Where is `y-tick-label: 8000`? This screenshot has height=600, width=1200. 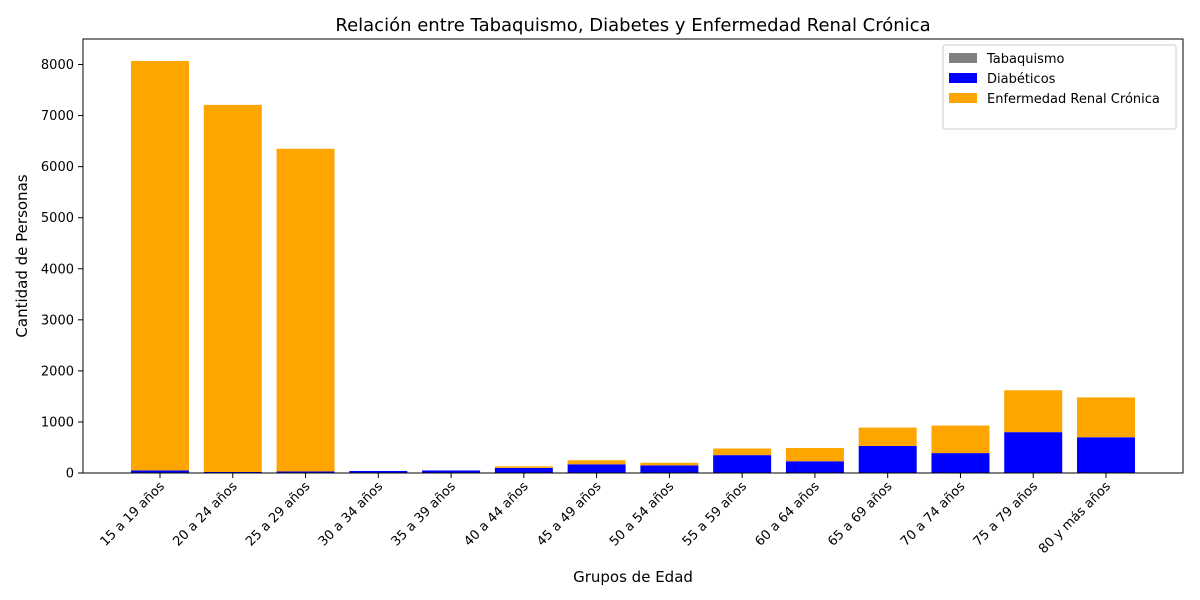
y-tick-label: 8000 is located at coordinates (57, 65).